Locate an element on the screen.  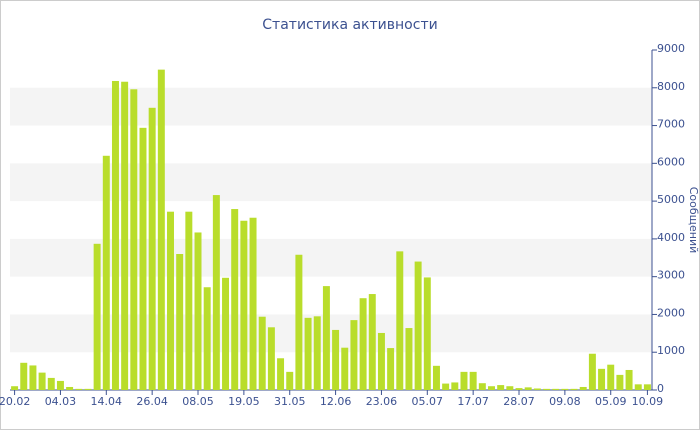
y-tick-label: 5000 is located at coordinates (671, 199).